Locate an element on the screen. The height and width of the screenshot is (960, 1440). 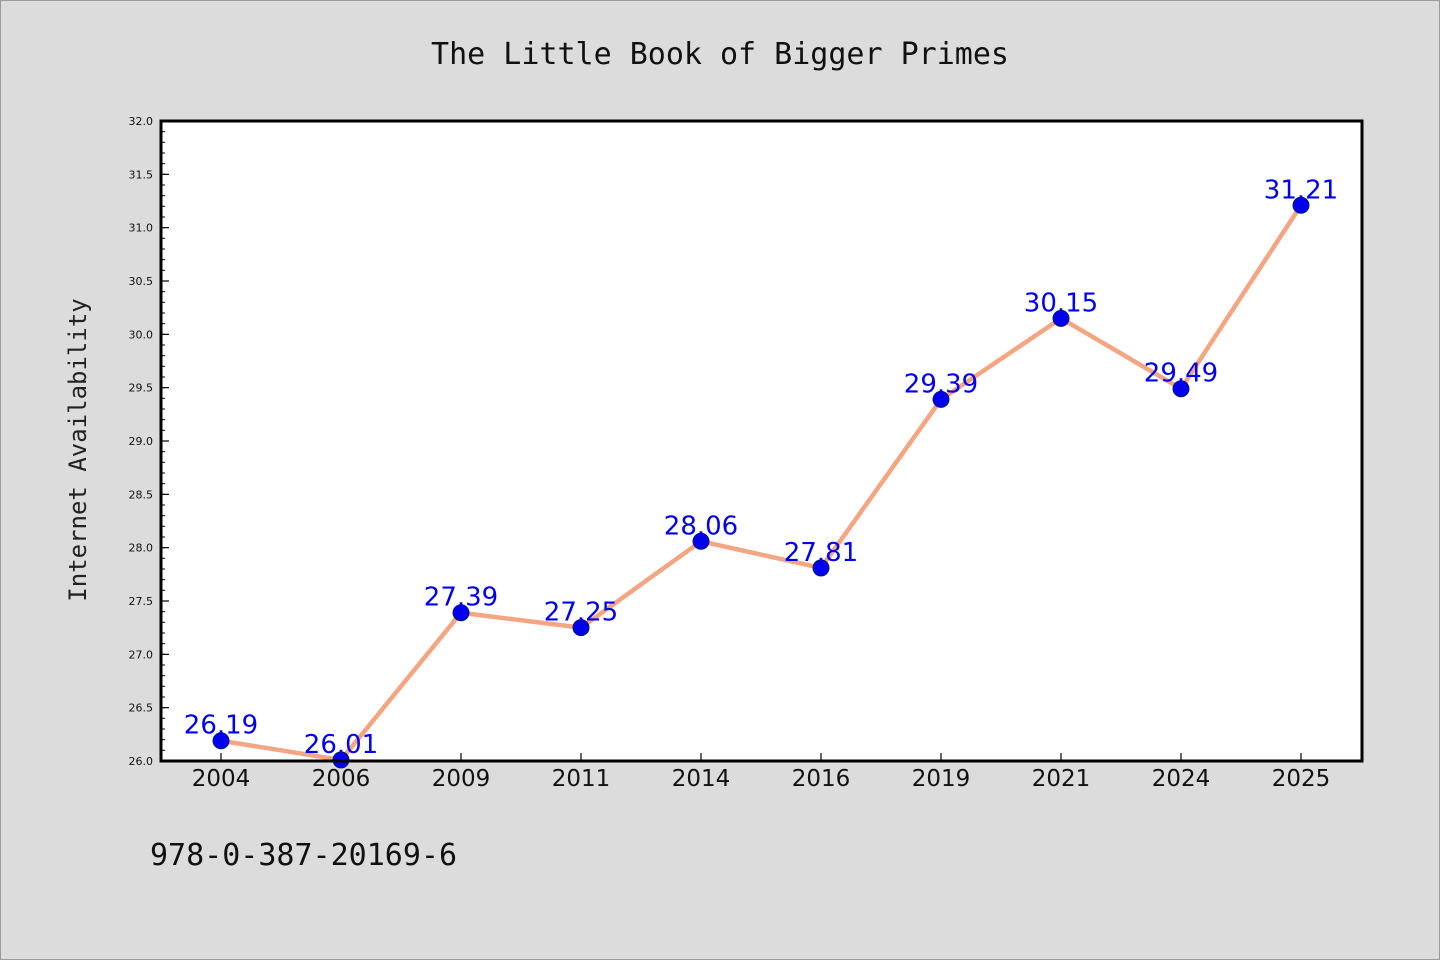
x-tick-label: 2016 is located at coordinates (821, 779).